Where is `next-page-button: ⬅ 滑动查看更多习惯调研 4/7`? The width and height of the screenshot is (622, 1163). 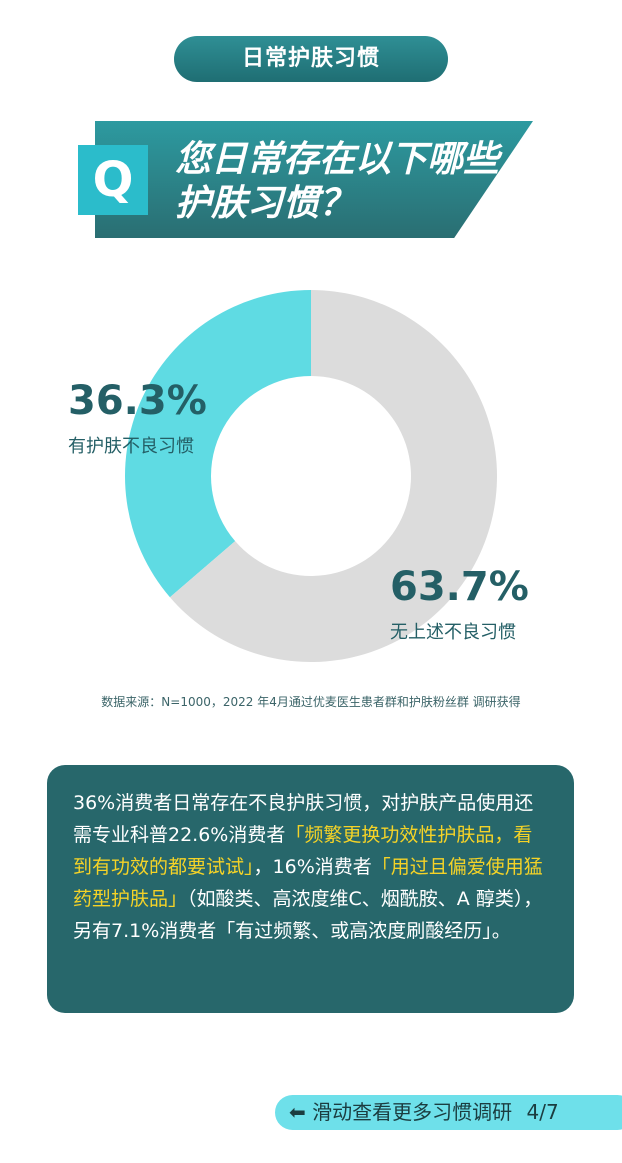 next-page-button: ⬅ 滑动查看更多习惯调研 4/7 is located at coordinates (448, 1112).